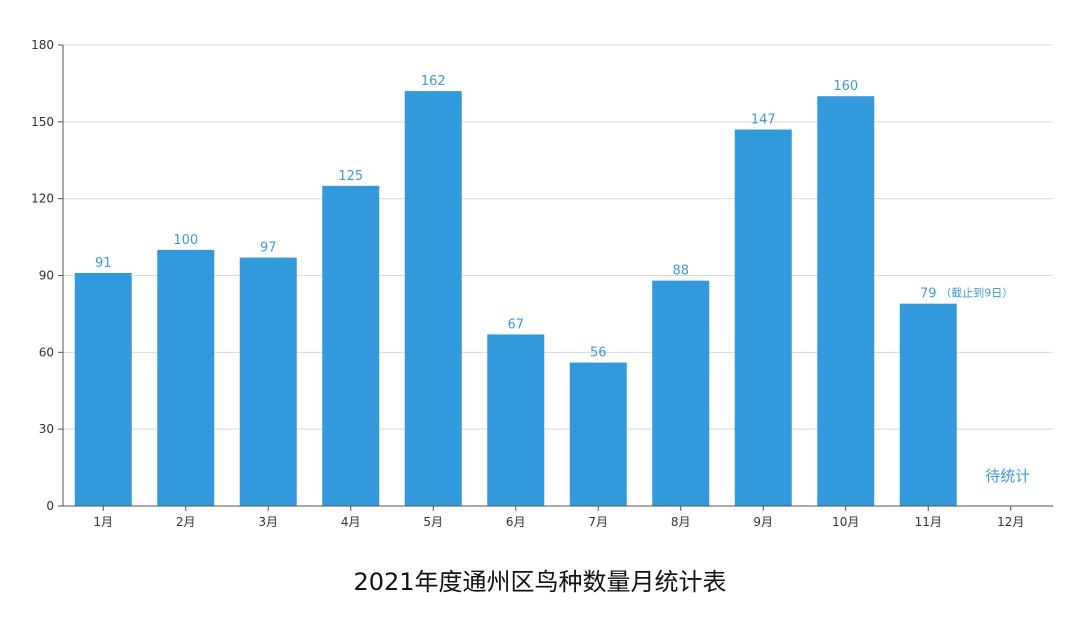 The width and height of the screenshot is (1080, 626). What do you see at coordinates (928, 294) in the screenshot?
I see `bar-value-label: 79` at bounding box center [928, 294].